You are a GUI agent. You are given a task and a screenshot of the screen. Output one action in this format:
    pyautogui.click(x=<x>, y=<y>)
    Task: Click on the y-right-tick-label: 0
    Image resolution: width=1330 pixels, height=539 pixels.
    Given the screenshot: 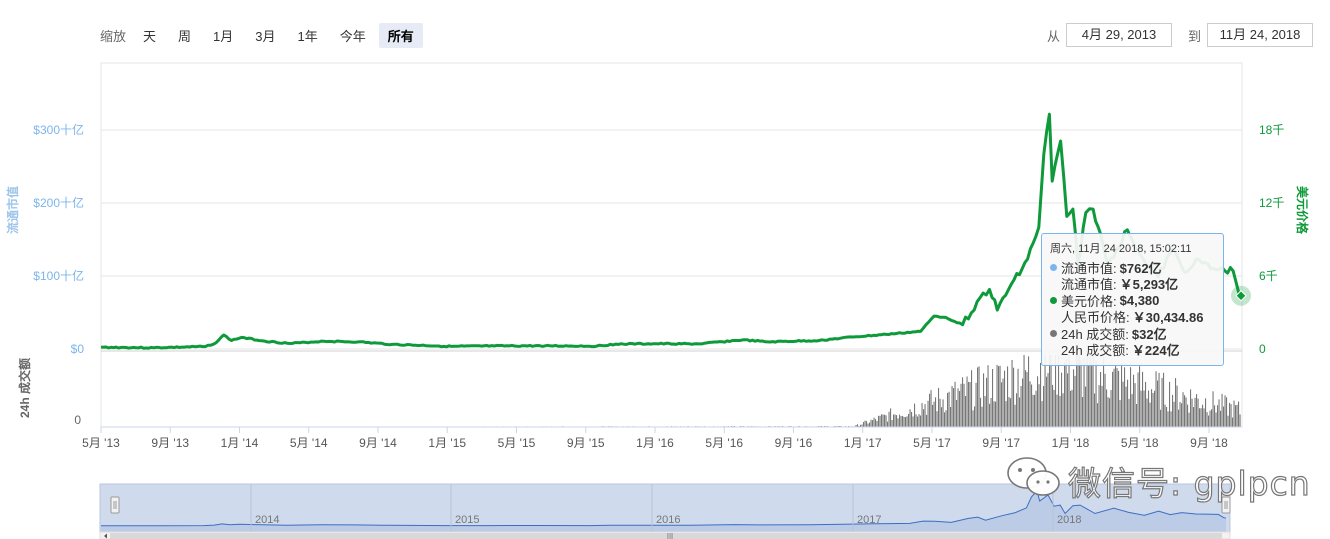 What is the action you would take?
    pyautogui.click(x=1262, y=349)
    